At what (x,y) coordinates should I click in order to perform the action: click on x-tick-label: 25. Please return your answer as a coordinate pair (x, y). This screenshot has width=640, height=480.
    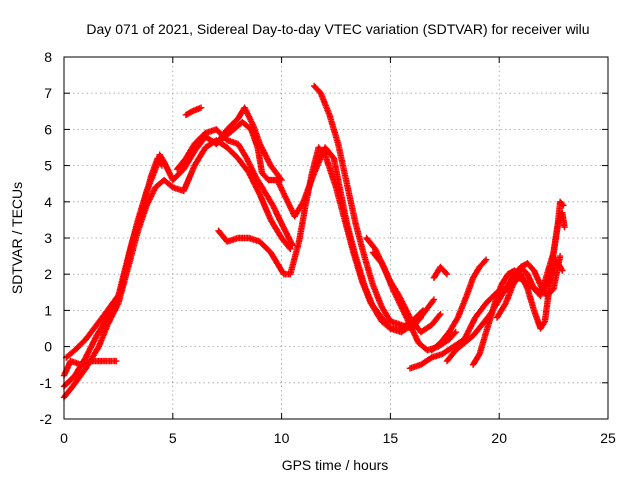
    Looking at the image, I should click on (608, 438).